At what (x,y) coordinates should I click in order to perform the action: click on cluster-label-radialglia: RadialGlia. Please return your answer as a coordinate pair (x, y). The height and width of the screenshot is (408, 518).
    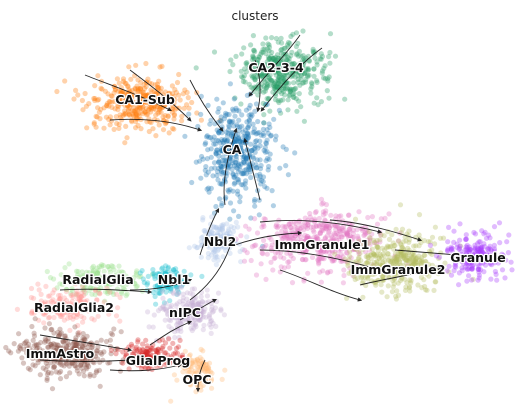
    Looking at the image, I should click on (97, 279).